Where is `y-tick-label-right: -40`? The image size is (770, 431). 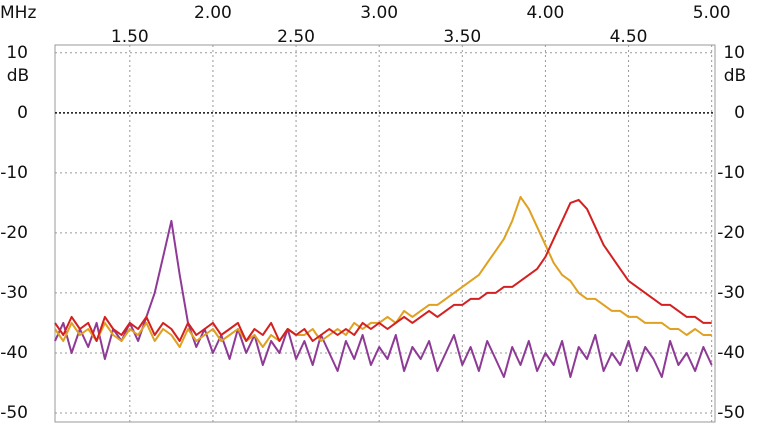
y-tick-label-right: -40 is located at coordinates (731, 353).